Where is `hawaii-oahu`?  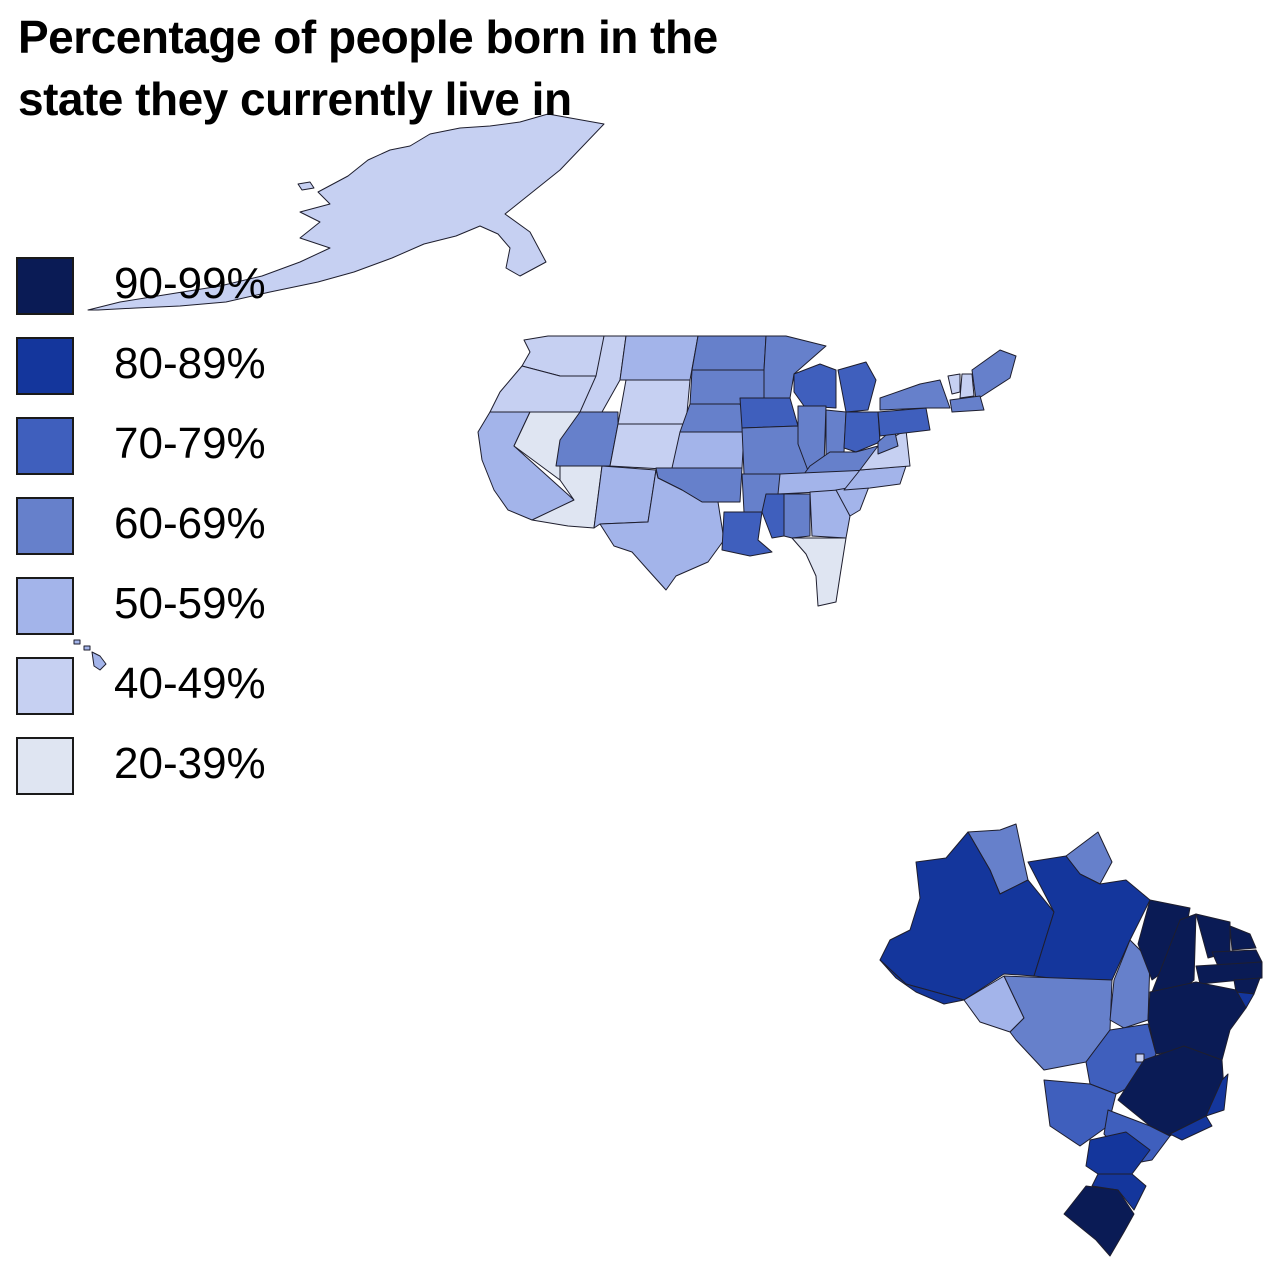 hawaii-oahu is located at coordinates (77, 642).